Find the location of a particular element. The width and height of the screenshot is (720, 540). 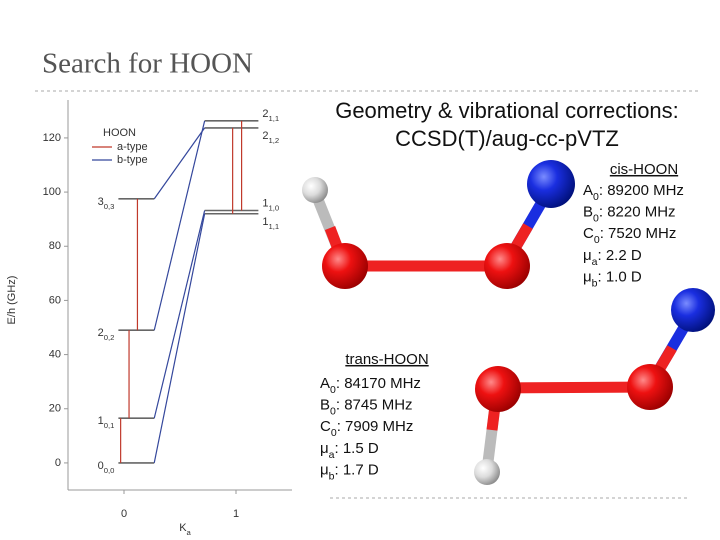

param-row-text: : 7520 MHz is located at coordinates (638, 233).